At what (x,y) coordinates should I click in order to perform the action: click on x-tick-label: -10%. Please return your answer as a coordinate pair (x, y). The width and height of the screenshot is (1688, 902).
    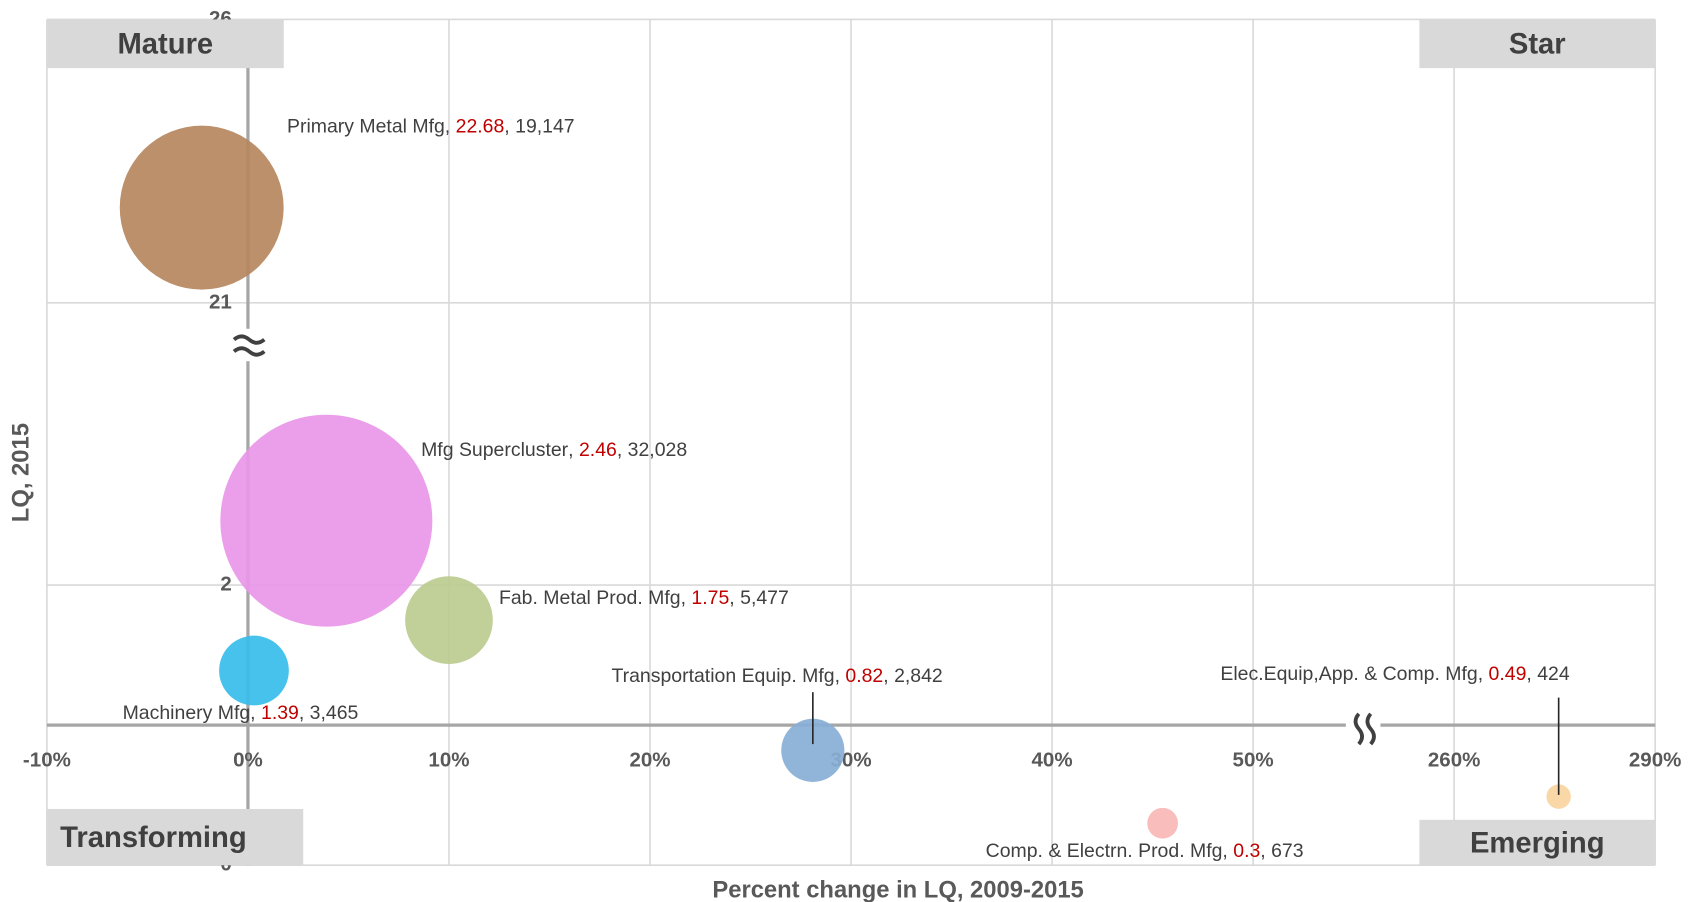
    Looking at the image, I should click on (47, 759).